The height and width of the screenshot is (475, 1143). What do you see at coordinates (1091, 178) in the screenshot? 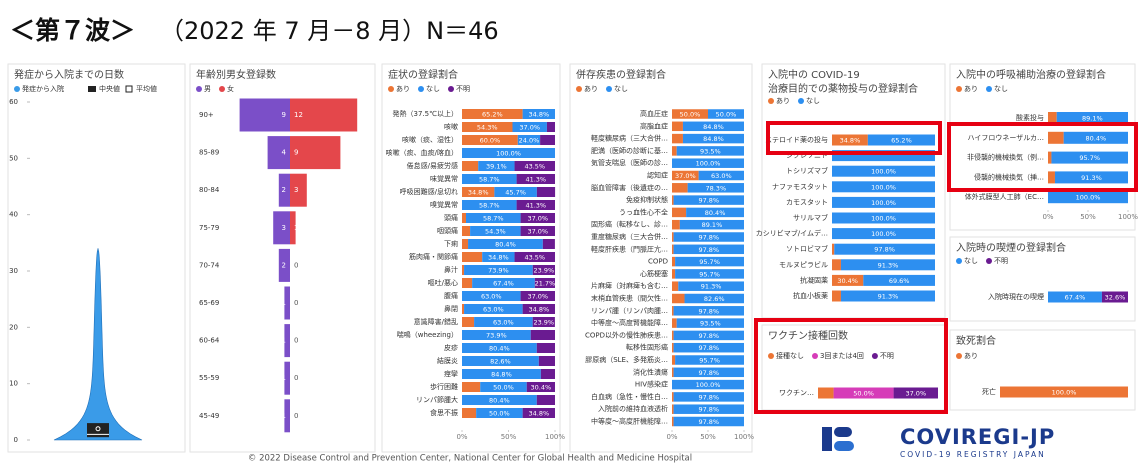
I see `value-label: 91.3%` at bounding box center [1091, 178].